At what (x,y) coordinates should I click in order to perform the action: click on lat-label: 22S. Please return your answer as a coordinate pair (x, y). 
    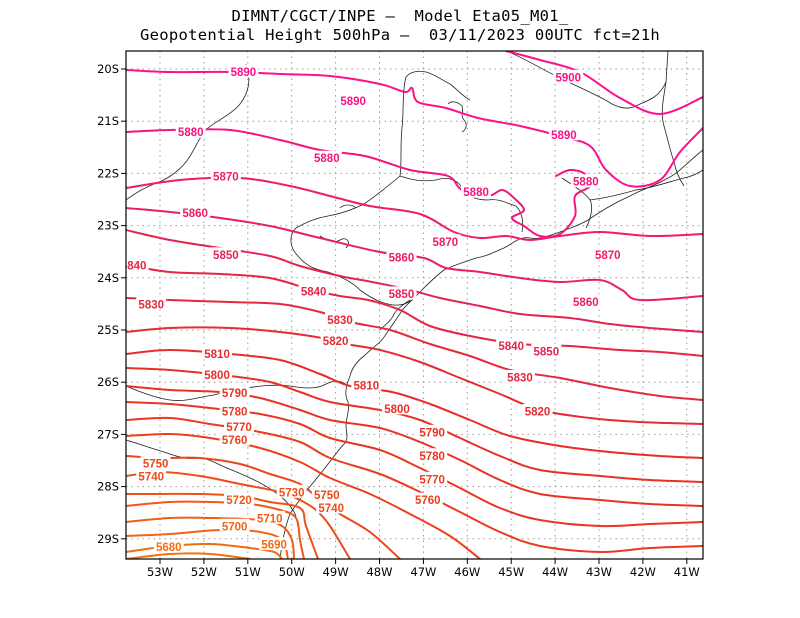
    Looking at the image, I should click on (108, 173).